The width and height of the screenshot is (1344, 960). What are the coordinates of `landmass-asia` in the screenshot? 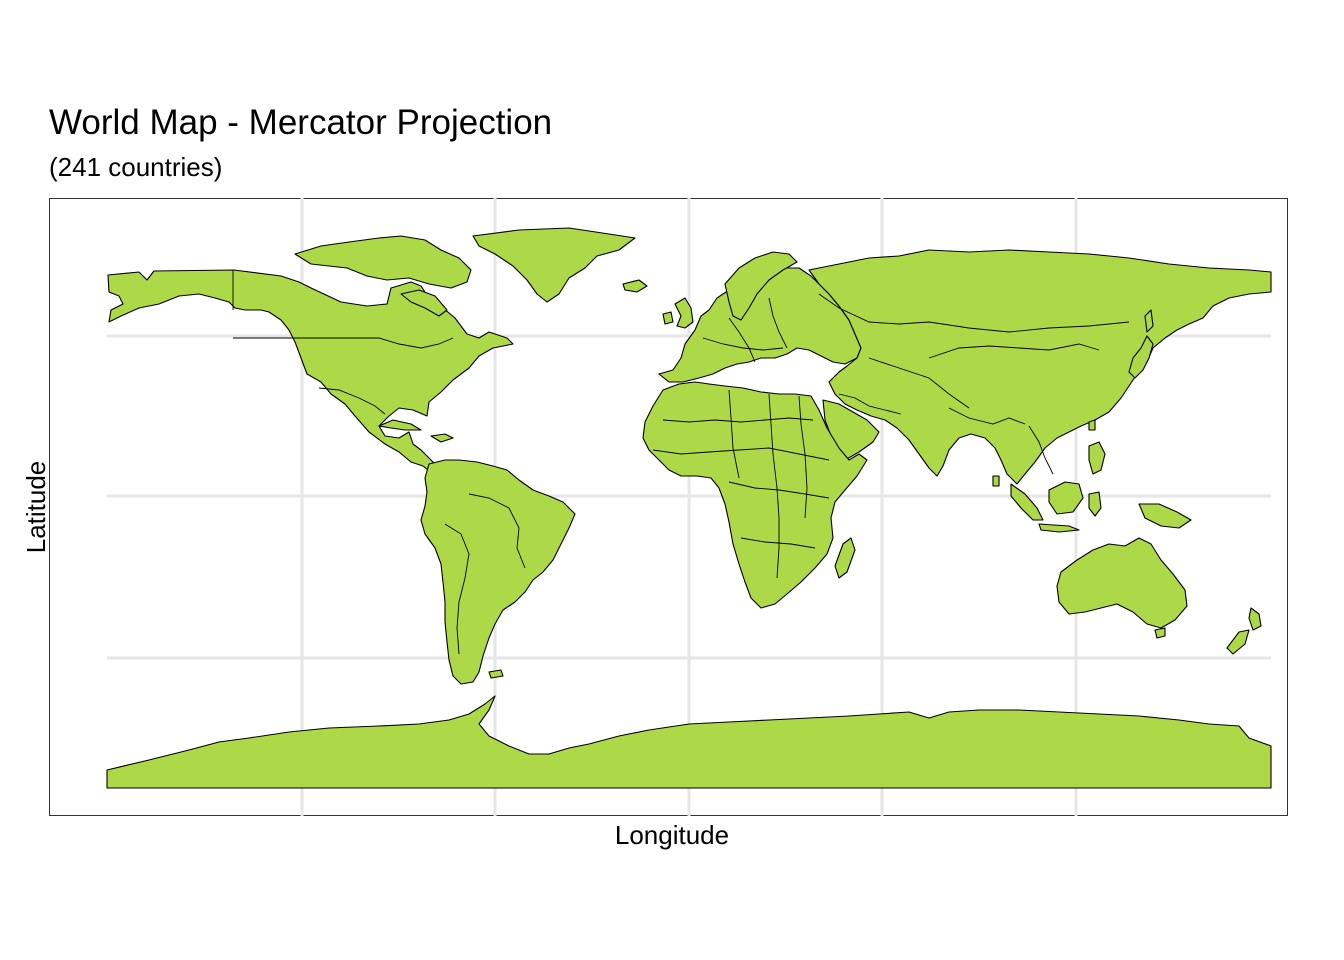 It's located at (1040, 367).